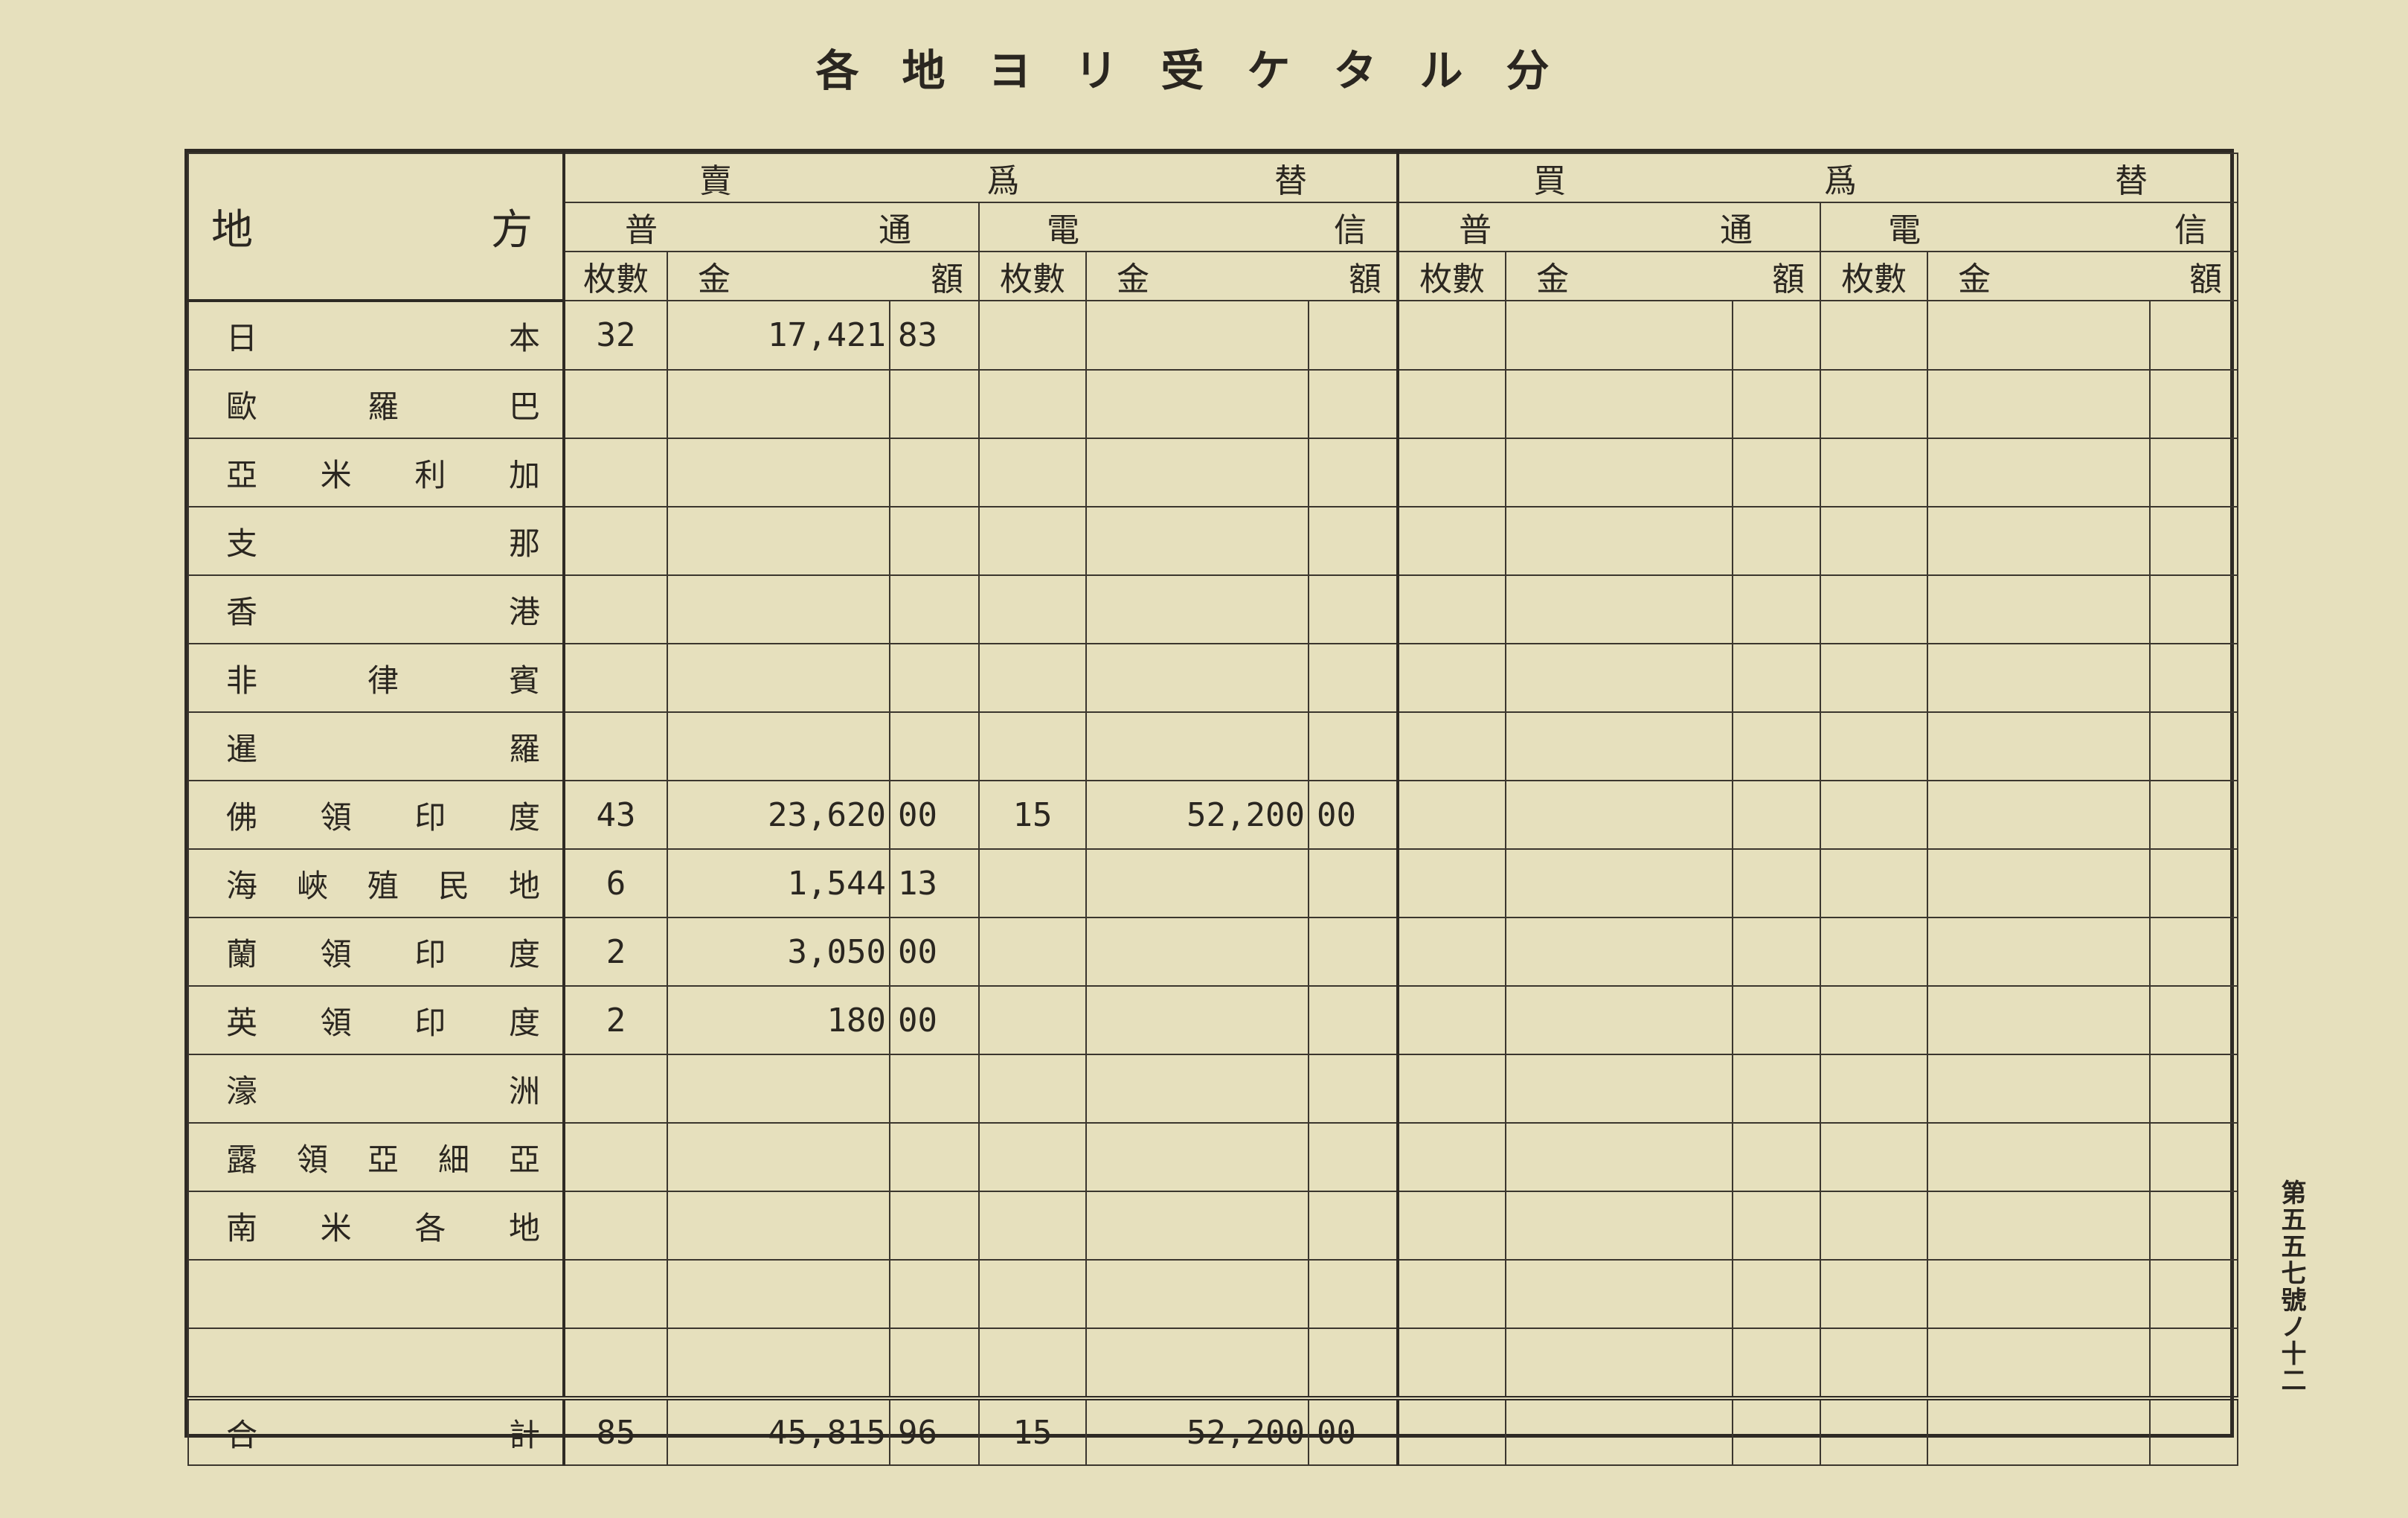  I want to click on table-row: 暹羅, so click(1213, 746).